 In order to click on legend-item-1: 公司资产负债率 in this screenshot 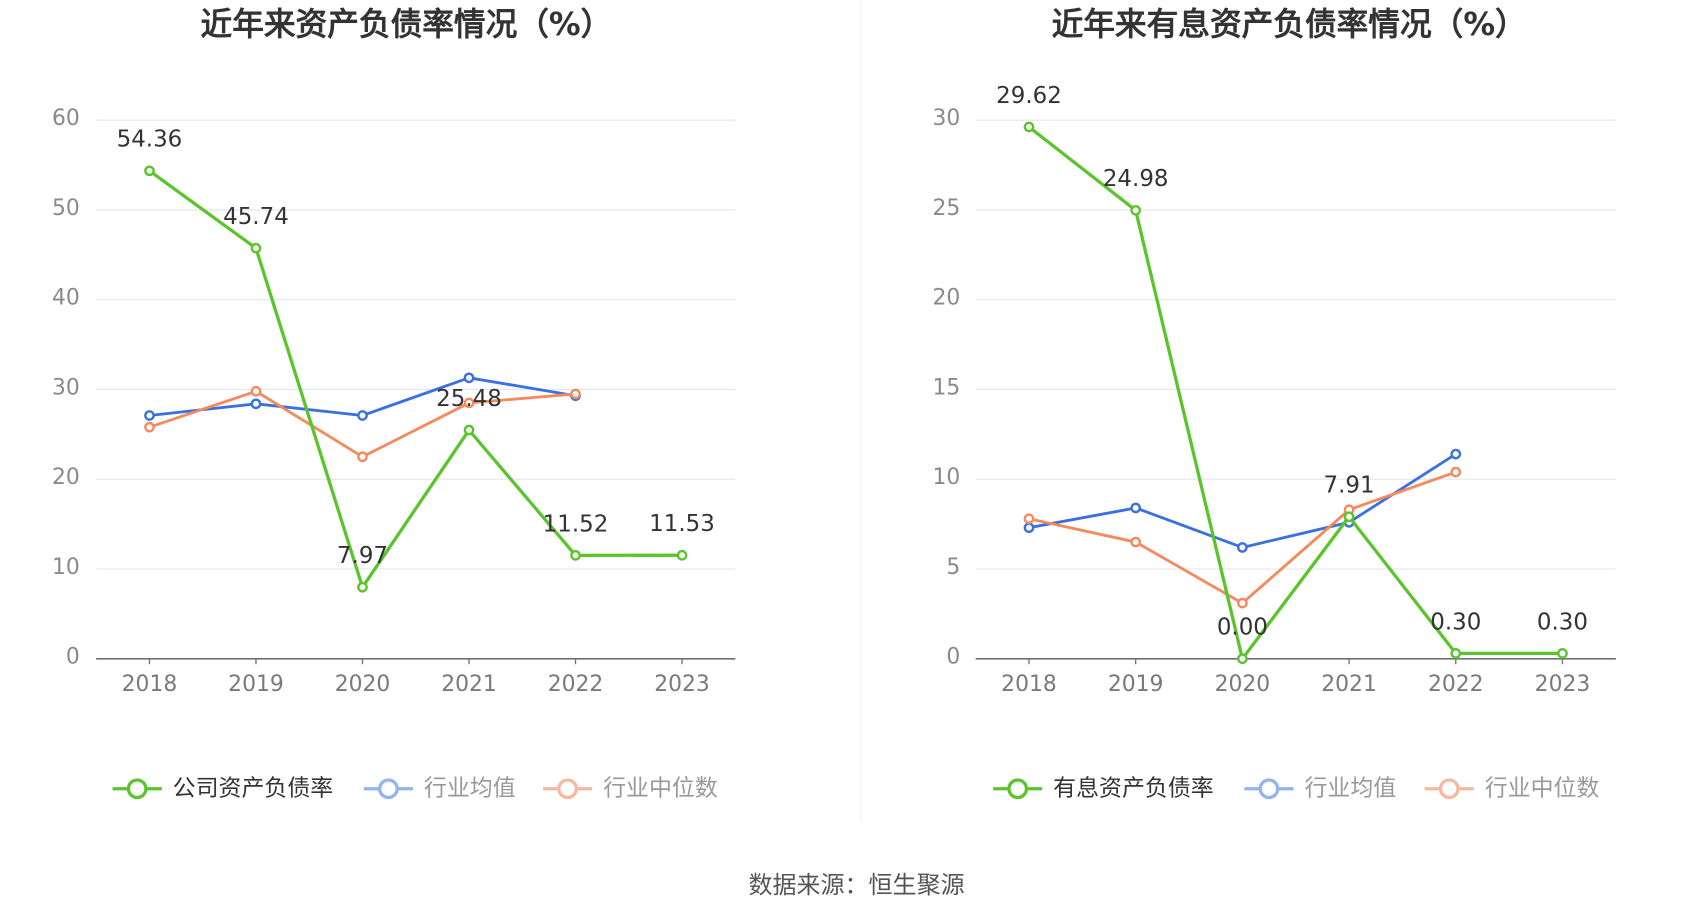, I will do `click(223, 788)`.